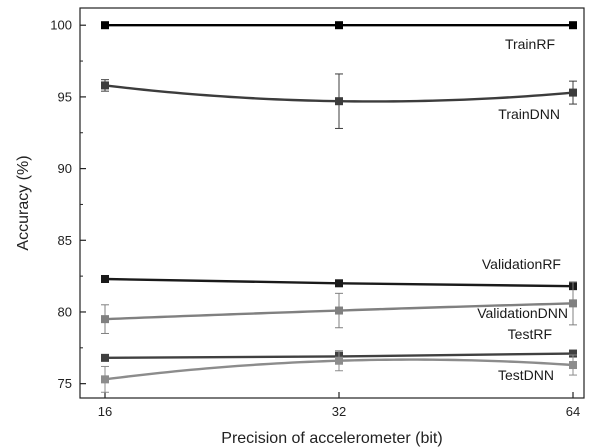 The image size is (595, 448). Describe the element at coordinates (65, 383) in the screenshot. I see `y-tick-label: 75` at that location.